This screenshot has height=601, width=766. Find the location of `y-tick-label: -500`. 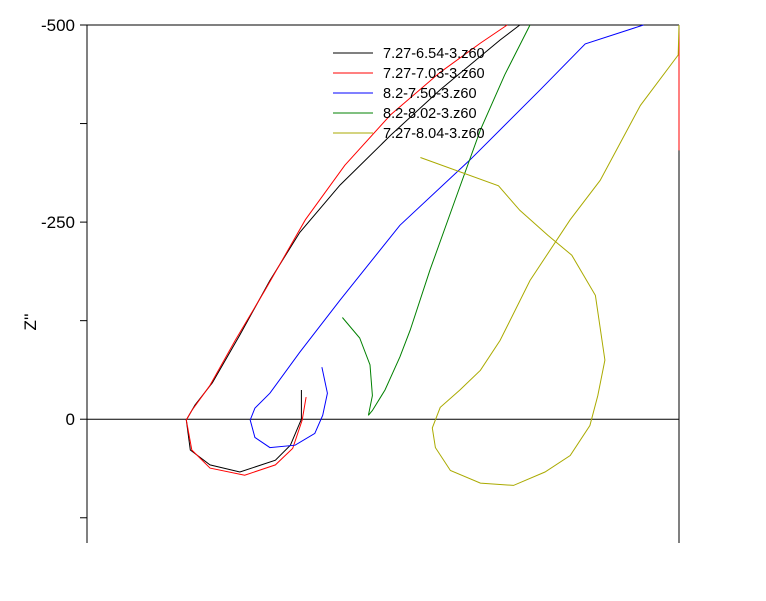

y-tick-label: -500 is located at coordinates (58, 25).